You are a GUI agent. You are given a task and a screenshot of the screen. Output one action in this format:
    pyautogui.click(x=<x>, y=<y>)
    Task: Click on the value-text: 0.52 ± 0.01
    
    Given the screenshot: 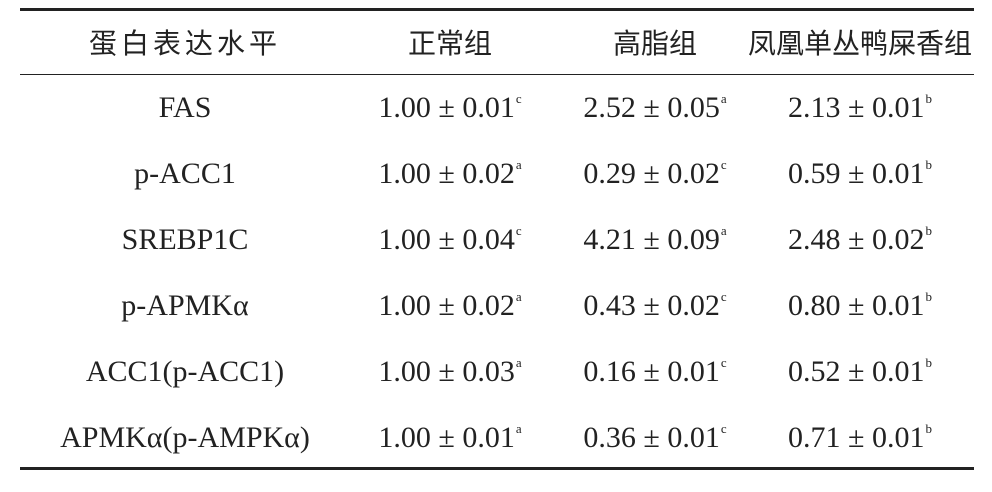 What is the action you would take?
    pyautogui.click(x=856, y=371)
    